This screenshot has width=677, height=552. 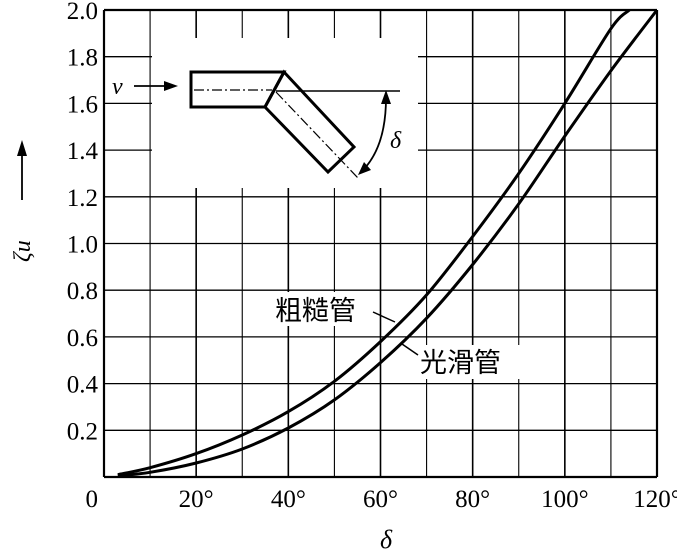 What do you see at coordinates (92, 499) in the screenshot?
I see `x-tick-label: 0` at bounding box center [92, 499].